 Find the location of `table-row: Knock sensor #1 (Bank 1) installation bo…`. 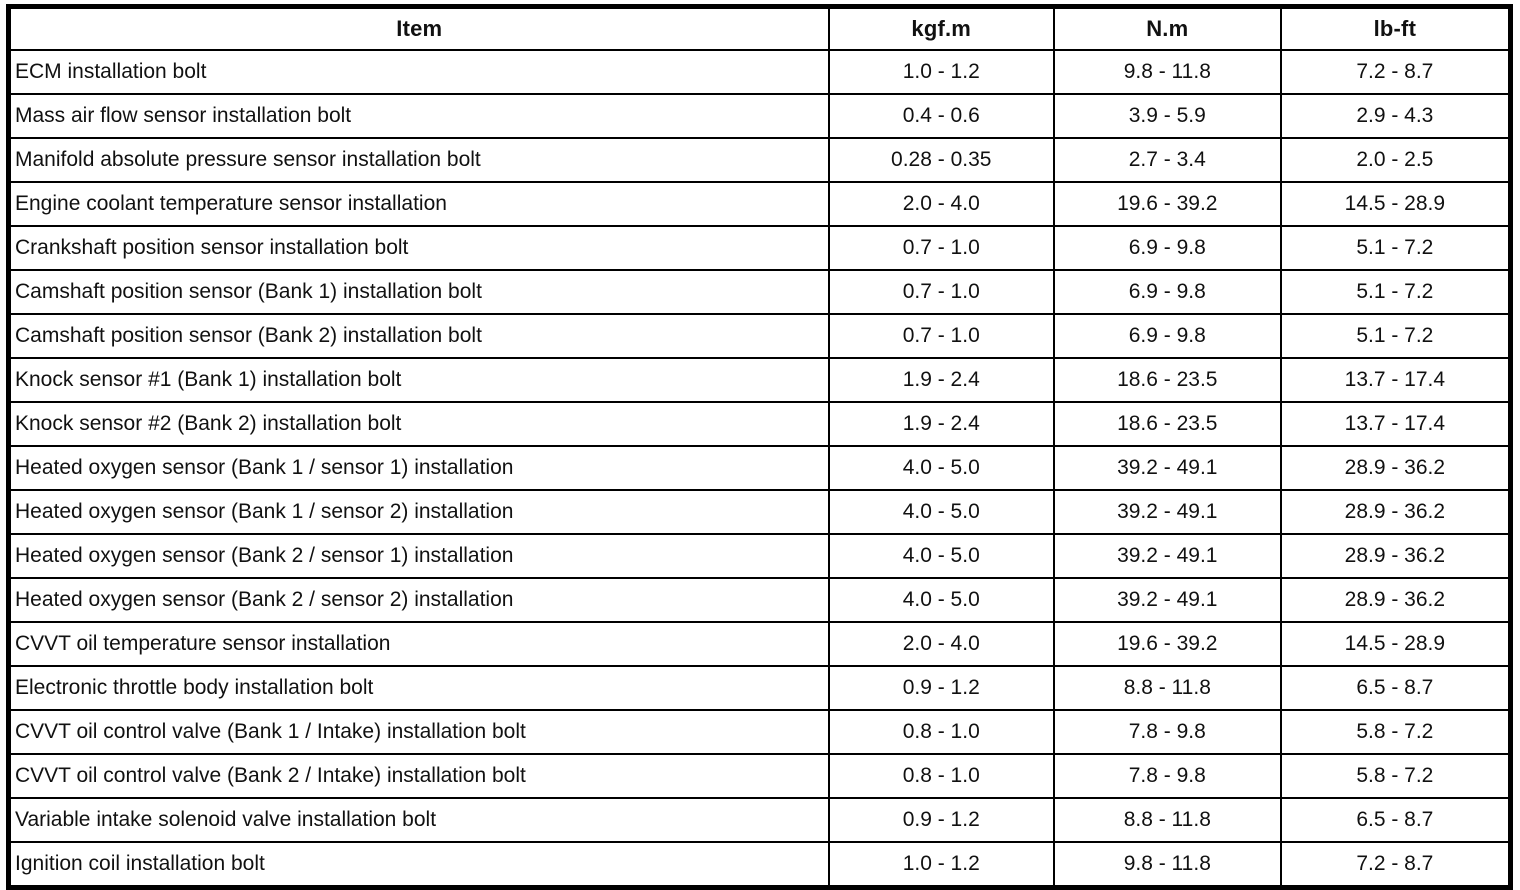

table-row: Knock sensor #1 (Bank 1) installation bo… is located at coordinates (759, 380).